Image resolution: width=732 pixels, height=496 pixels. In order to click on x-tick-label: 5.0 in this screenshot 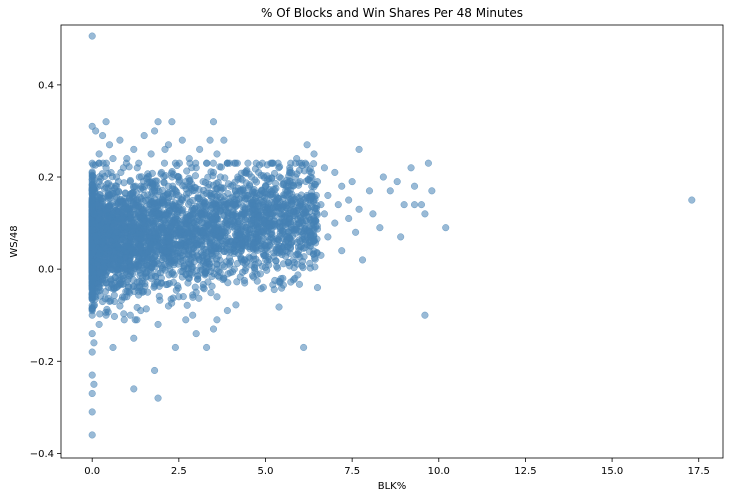, I will do `click(266, 471)`.